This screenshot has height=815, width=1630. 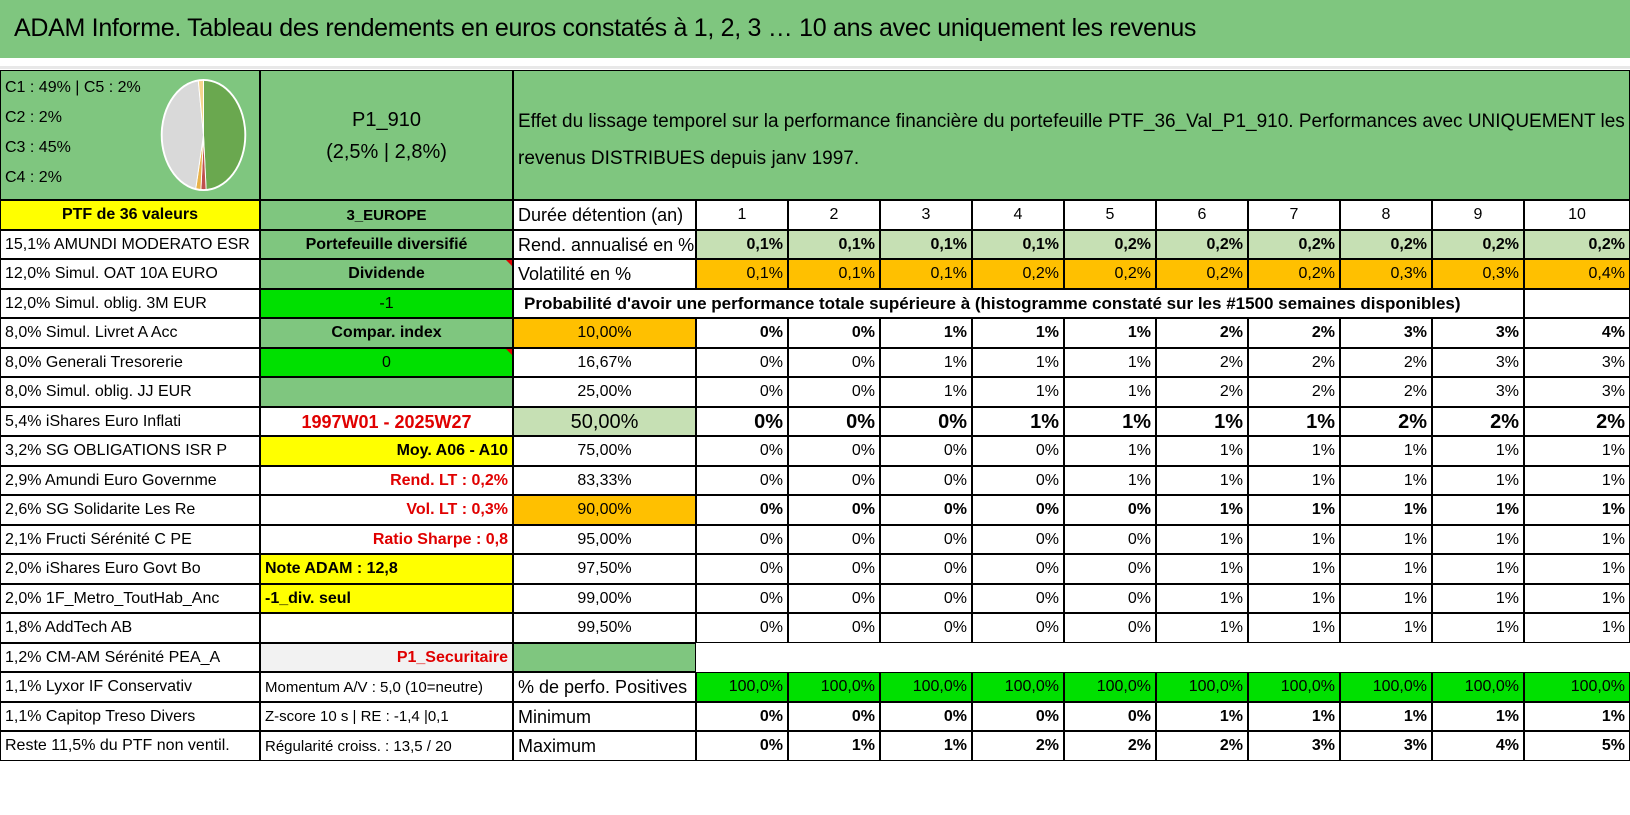 What do you see at coordinates (604, 716) in the screenshot?
I see `minimum-row-label: Minimum` at bounding box center [604, 716].